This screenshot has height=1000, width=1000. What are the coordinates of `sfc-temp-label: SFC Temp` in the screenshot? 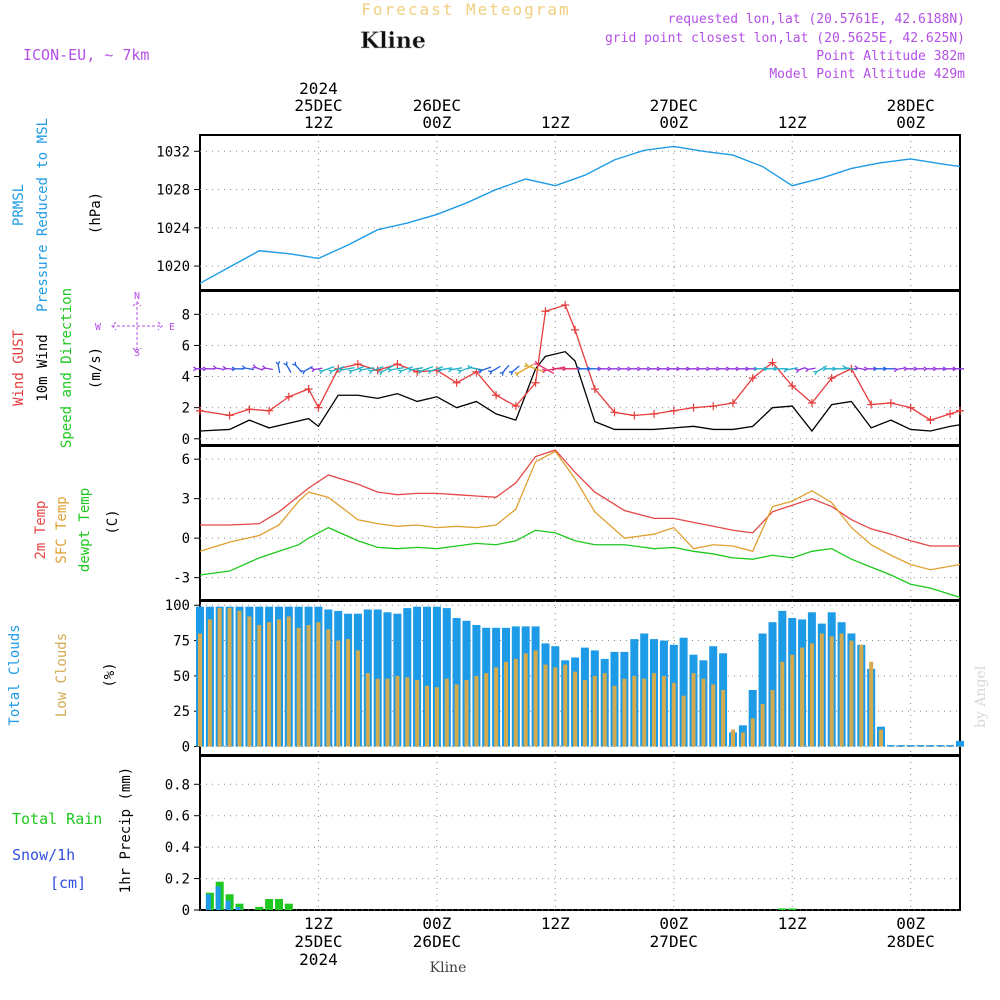 It's located at (62, 529).